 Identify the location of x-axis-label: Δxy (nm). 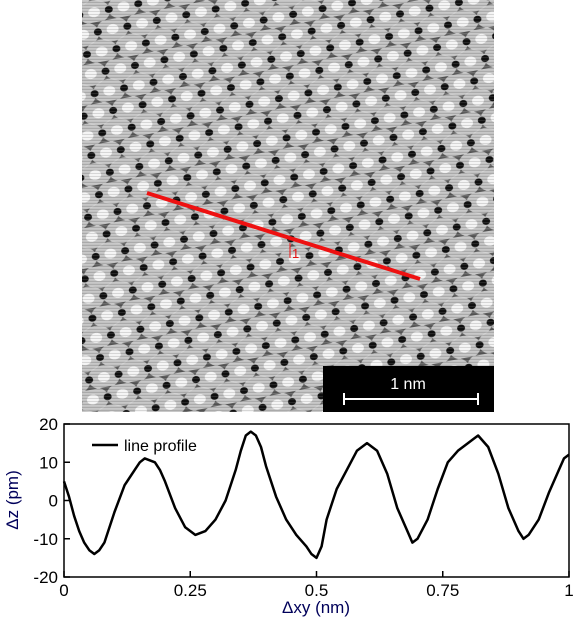
(316, 607).